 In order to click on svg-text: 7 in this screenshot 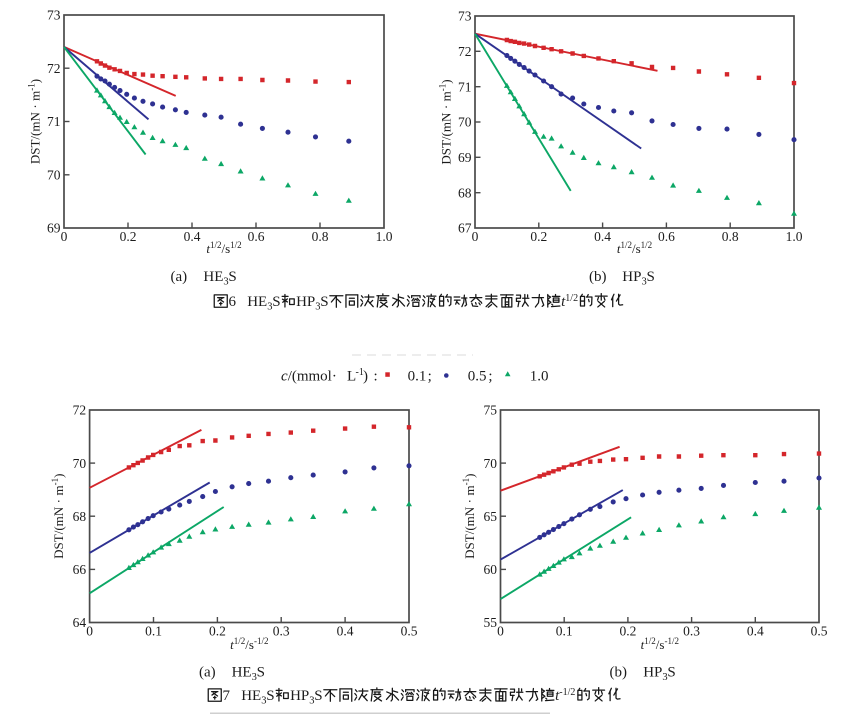, I will do `click(227, 696)`.